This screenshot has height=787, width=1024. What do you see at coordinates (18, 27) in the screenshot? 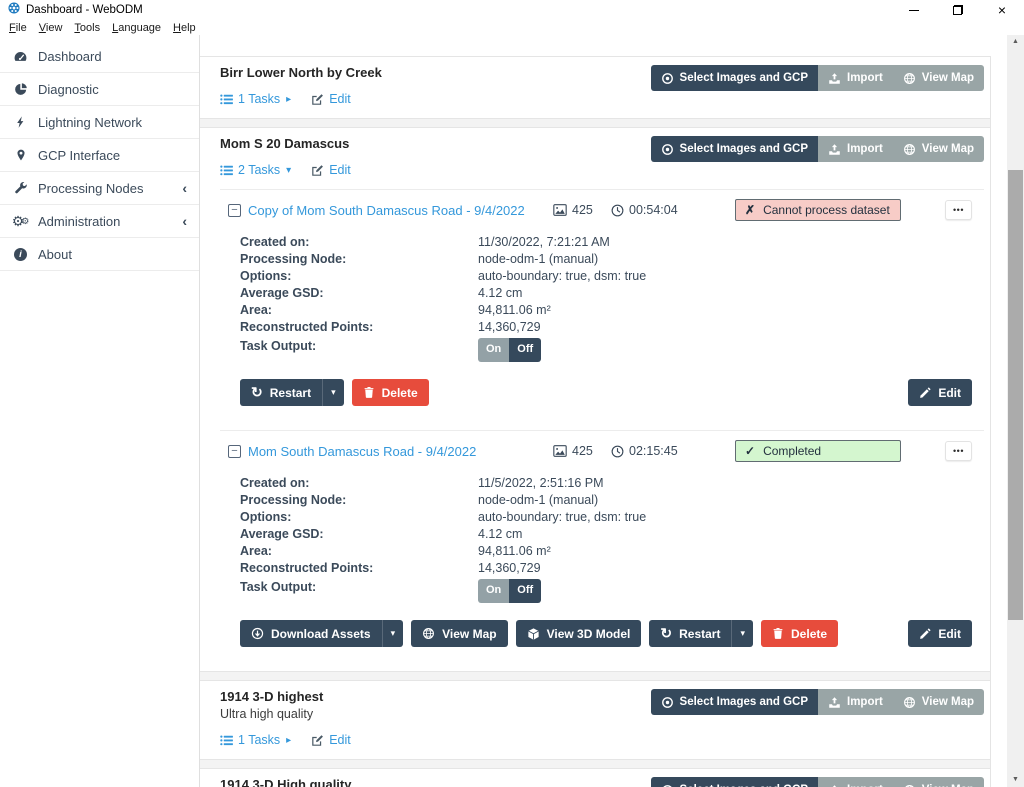
I see `menu-file: File` at bounding box center [18, 27].